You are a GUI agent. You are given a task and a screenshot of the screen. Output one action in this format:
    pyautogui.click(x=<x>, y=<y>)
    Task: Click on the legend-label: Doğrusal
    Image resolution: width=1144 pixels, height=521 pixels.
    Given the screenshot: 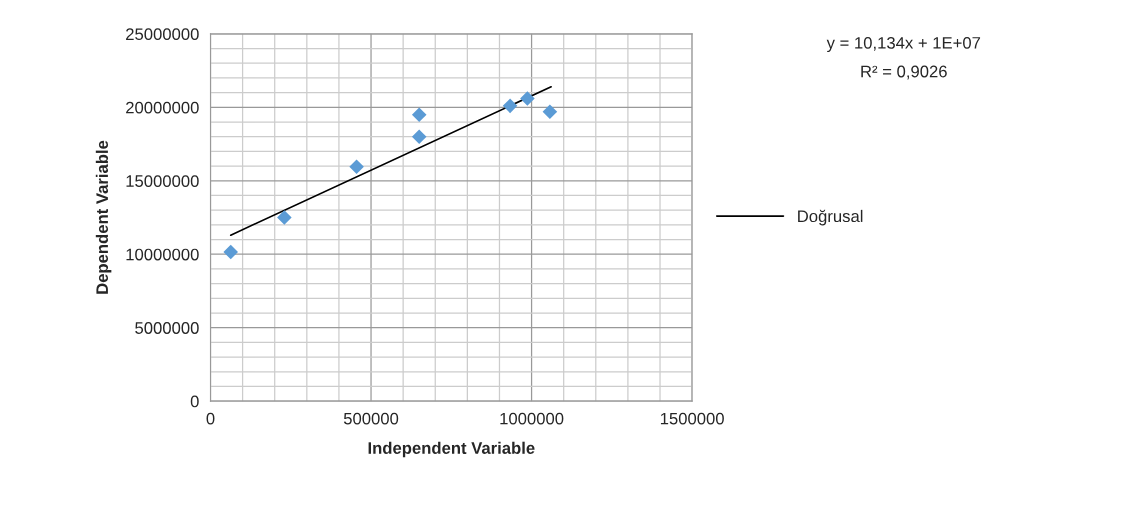 What is the action you would take?
    pyautogui.click(x=830, y=217)
    